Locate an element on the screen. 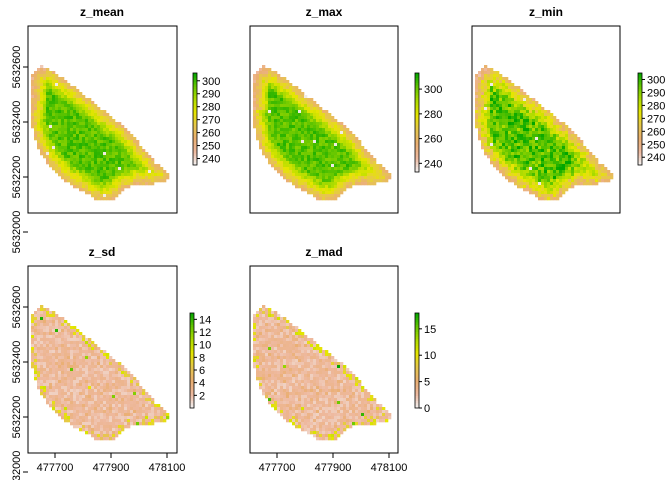 The width and height of the screenshot is (672, 480). colorbar-frame is located at coordinates (192, 360).